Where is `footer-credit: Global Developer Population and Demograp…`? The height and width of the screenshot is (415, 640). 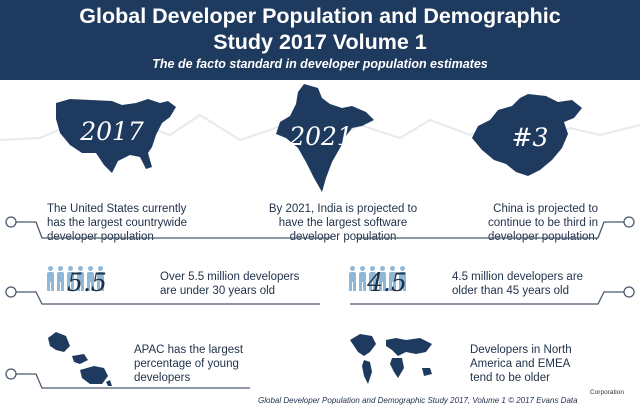 footer-credit: Global Developer Population and Demograp… is located at coordinates (418, 400).